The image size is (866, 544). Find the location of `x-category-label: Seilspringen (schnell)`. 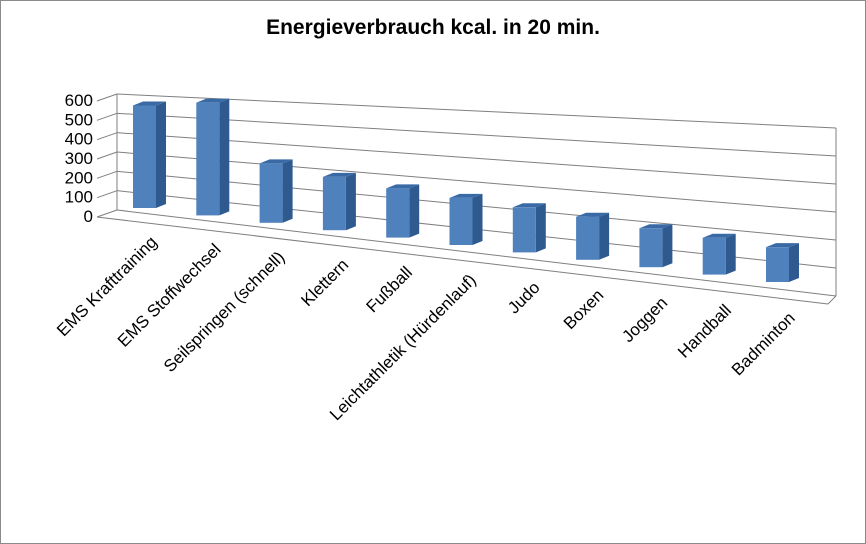

x-category-label: Seilspringen (schnell) is located at coordinates (224, 312).